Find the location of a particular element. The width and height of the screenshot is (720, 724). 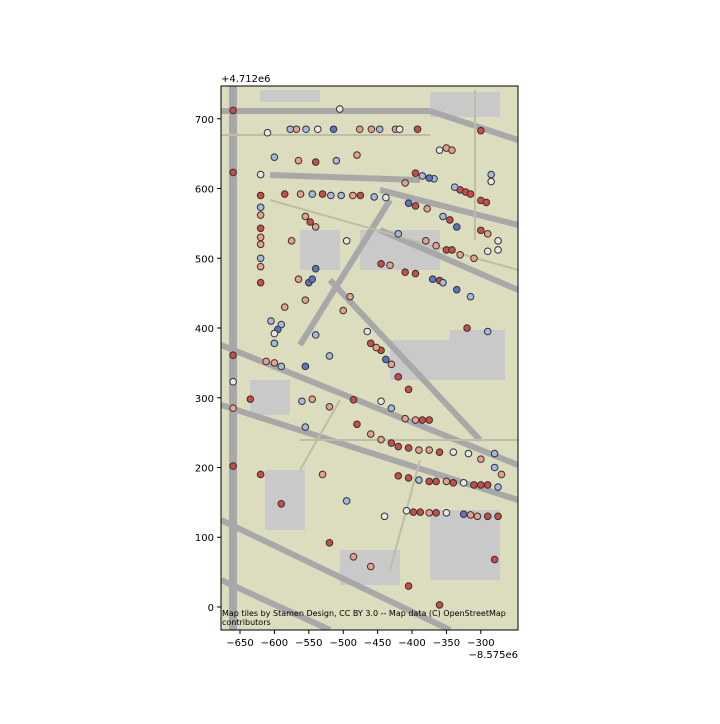

y-tick-label: 700 is located at coordinates (204, 120).